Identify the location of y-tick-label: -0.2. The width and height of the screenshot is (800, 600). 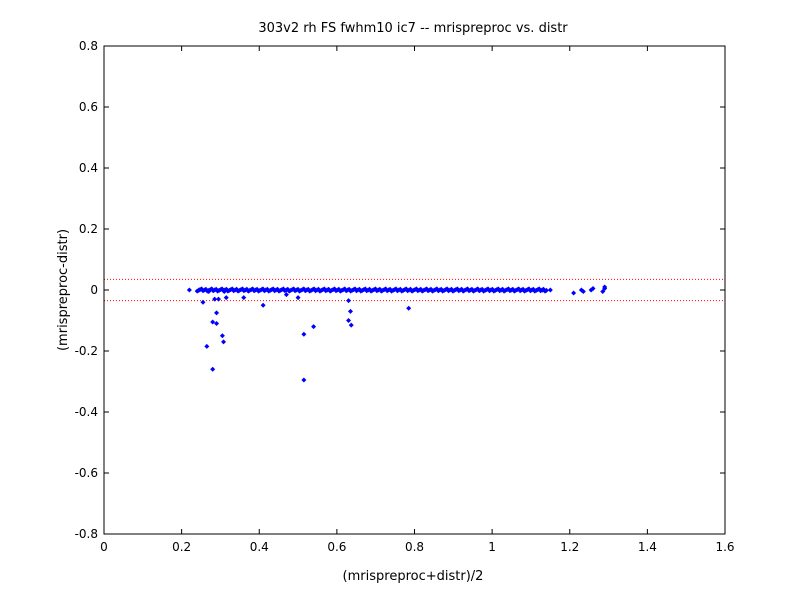
(86, 351).